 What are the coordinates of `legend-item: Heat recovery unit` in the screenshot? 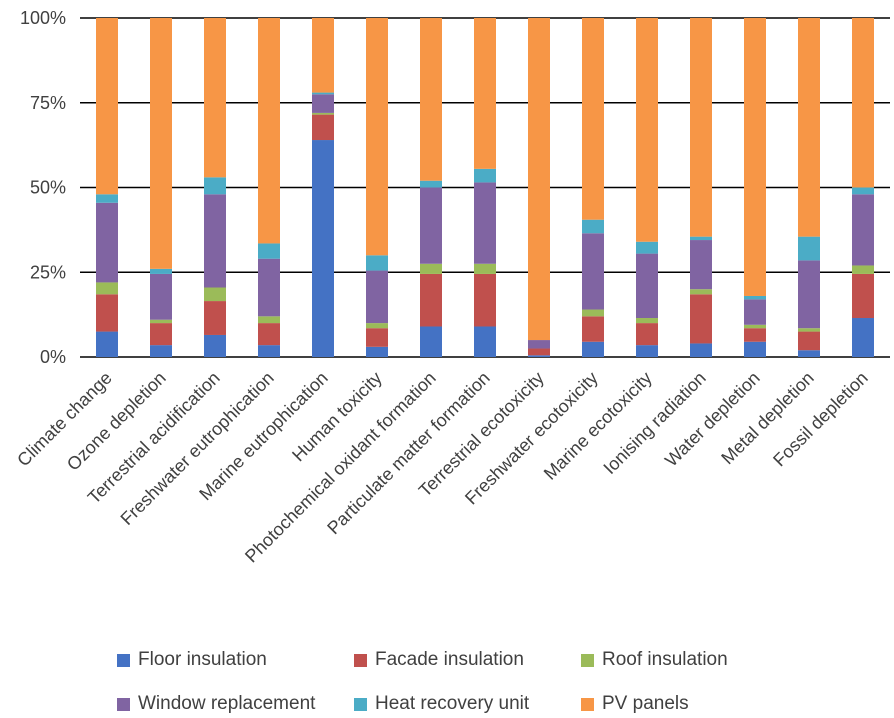 It's located at (441, 704).